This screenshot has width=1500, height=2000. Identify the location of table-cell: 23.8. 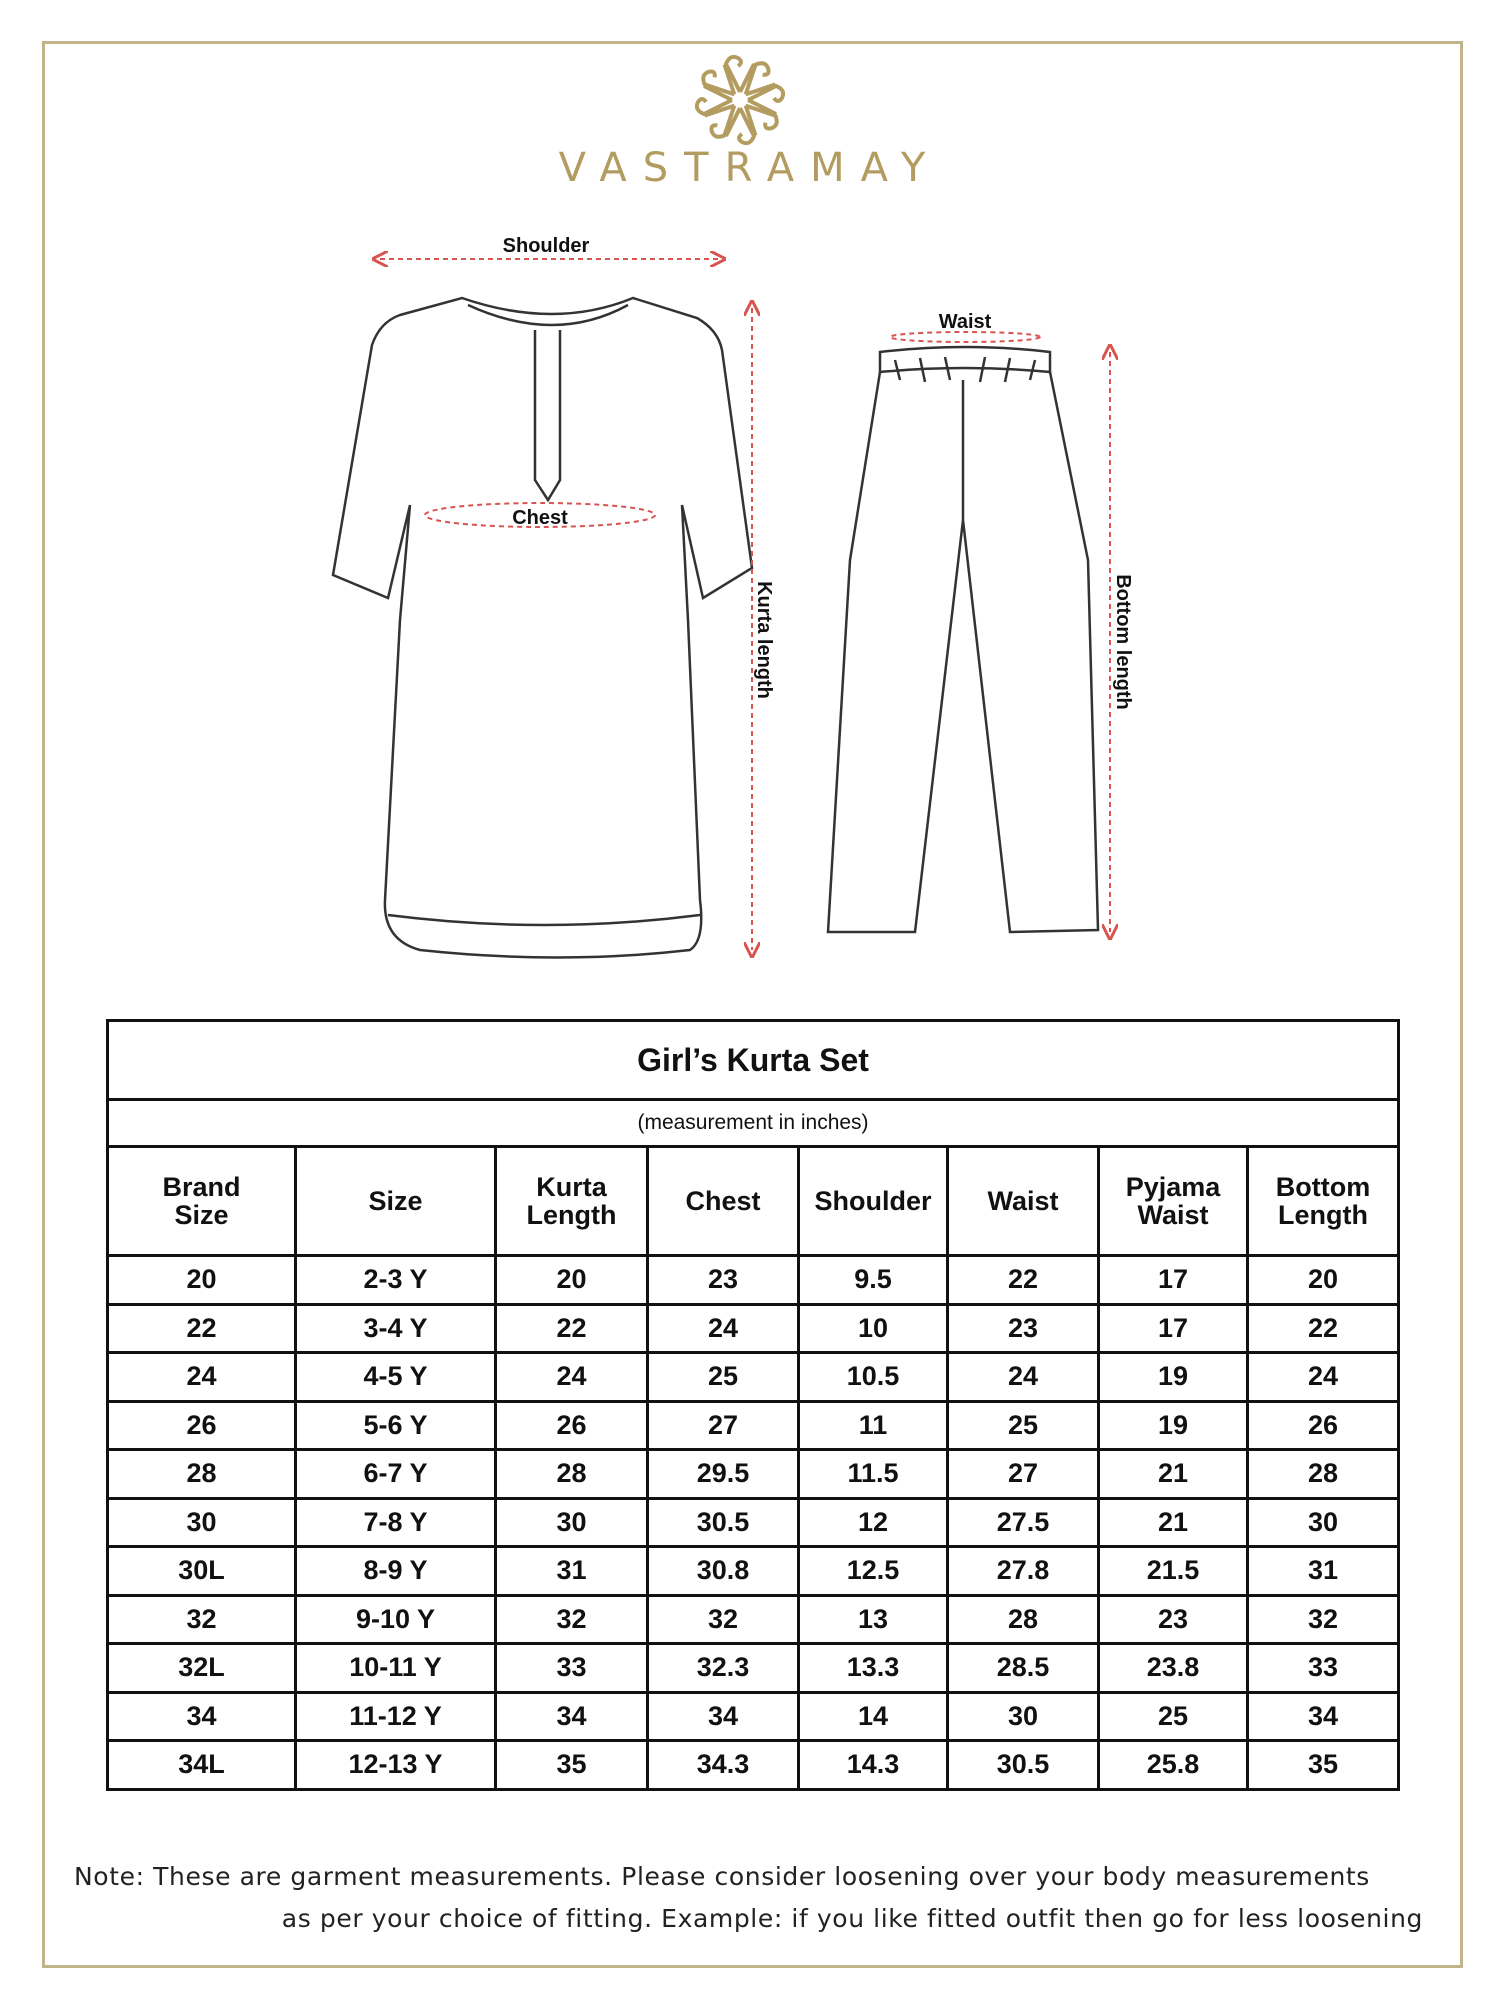
(1173, 1668).